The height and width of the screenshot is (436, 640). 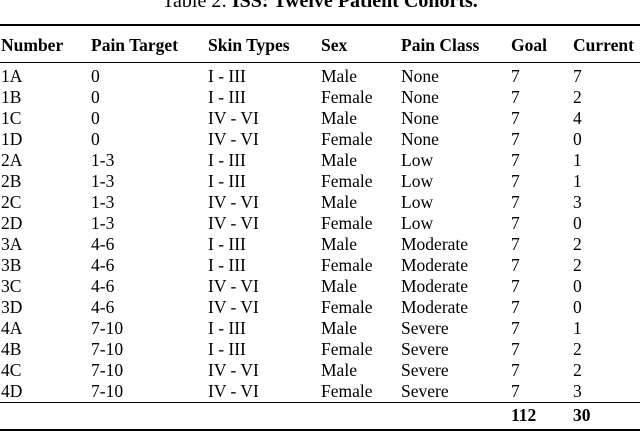 I want to click on caption-line: Table 2: ISS: Twelve Patient Cohorts., so click(x=320, y=5).